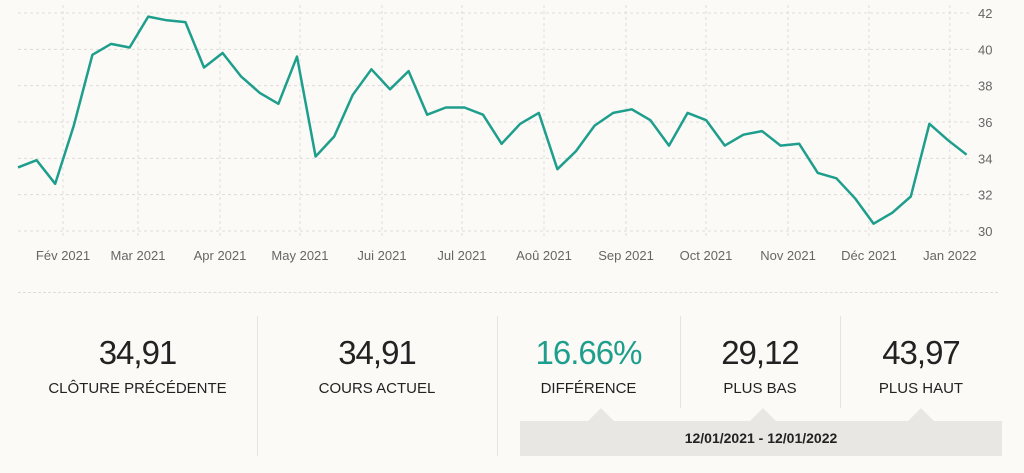  Describe the element at coordinates (985, 158) in the screenshot. I see `y-tick-label: 34` at that location.